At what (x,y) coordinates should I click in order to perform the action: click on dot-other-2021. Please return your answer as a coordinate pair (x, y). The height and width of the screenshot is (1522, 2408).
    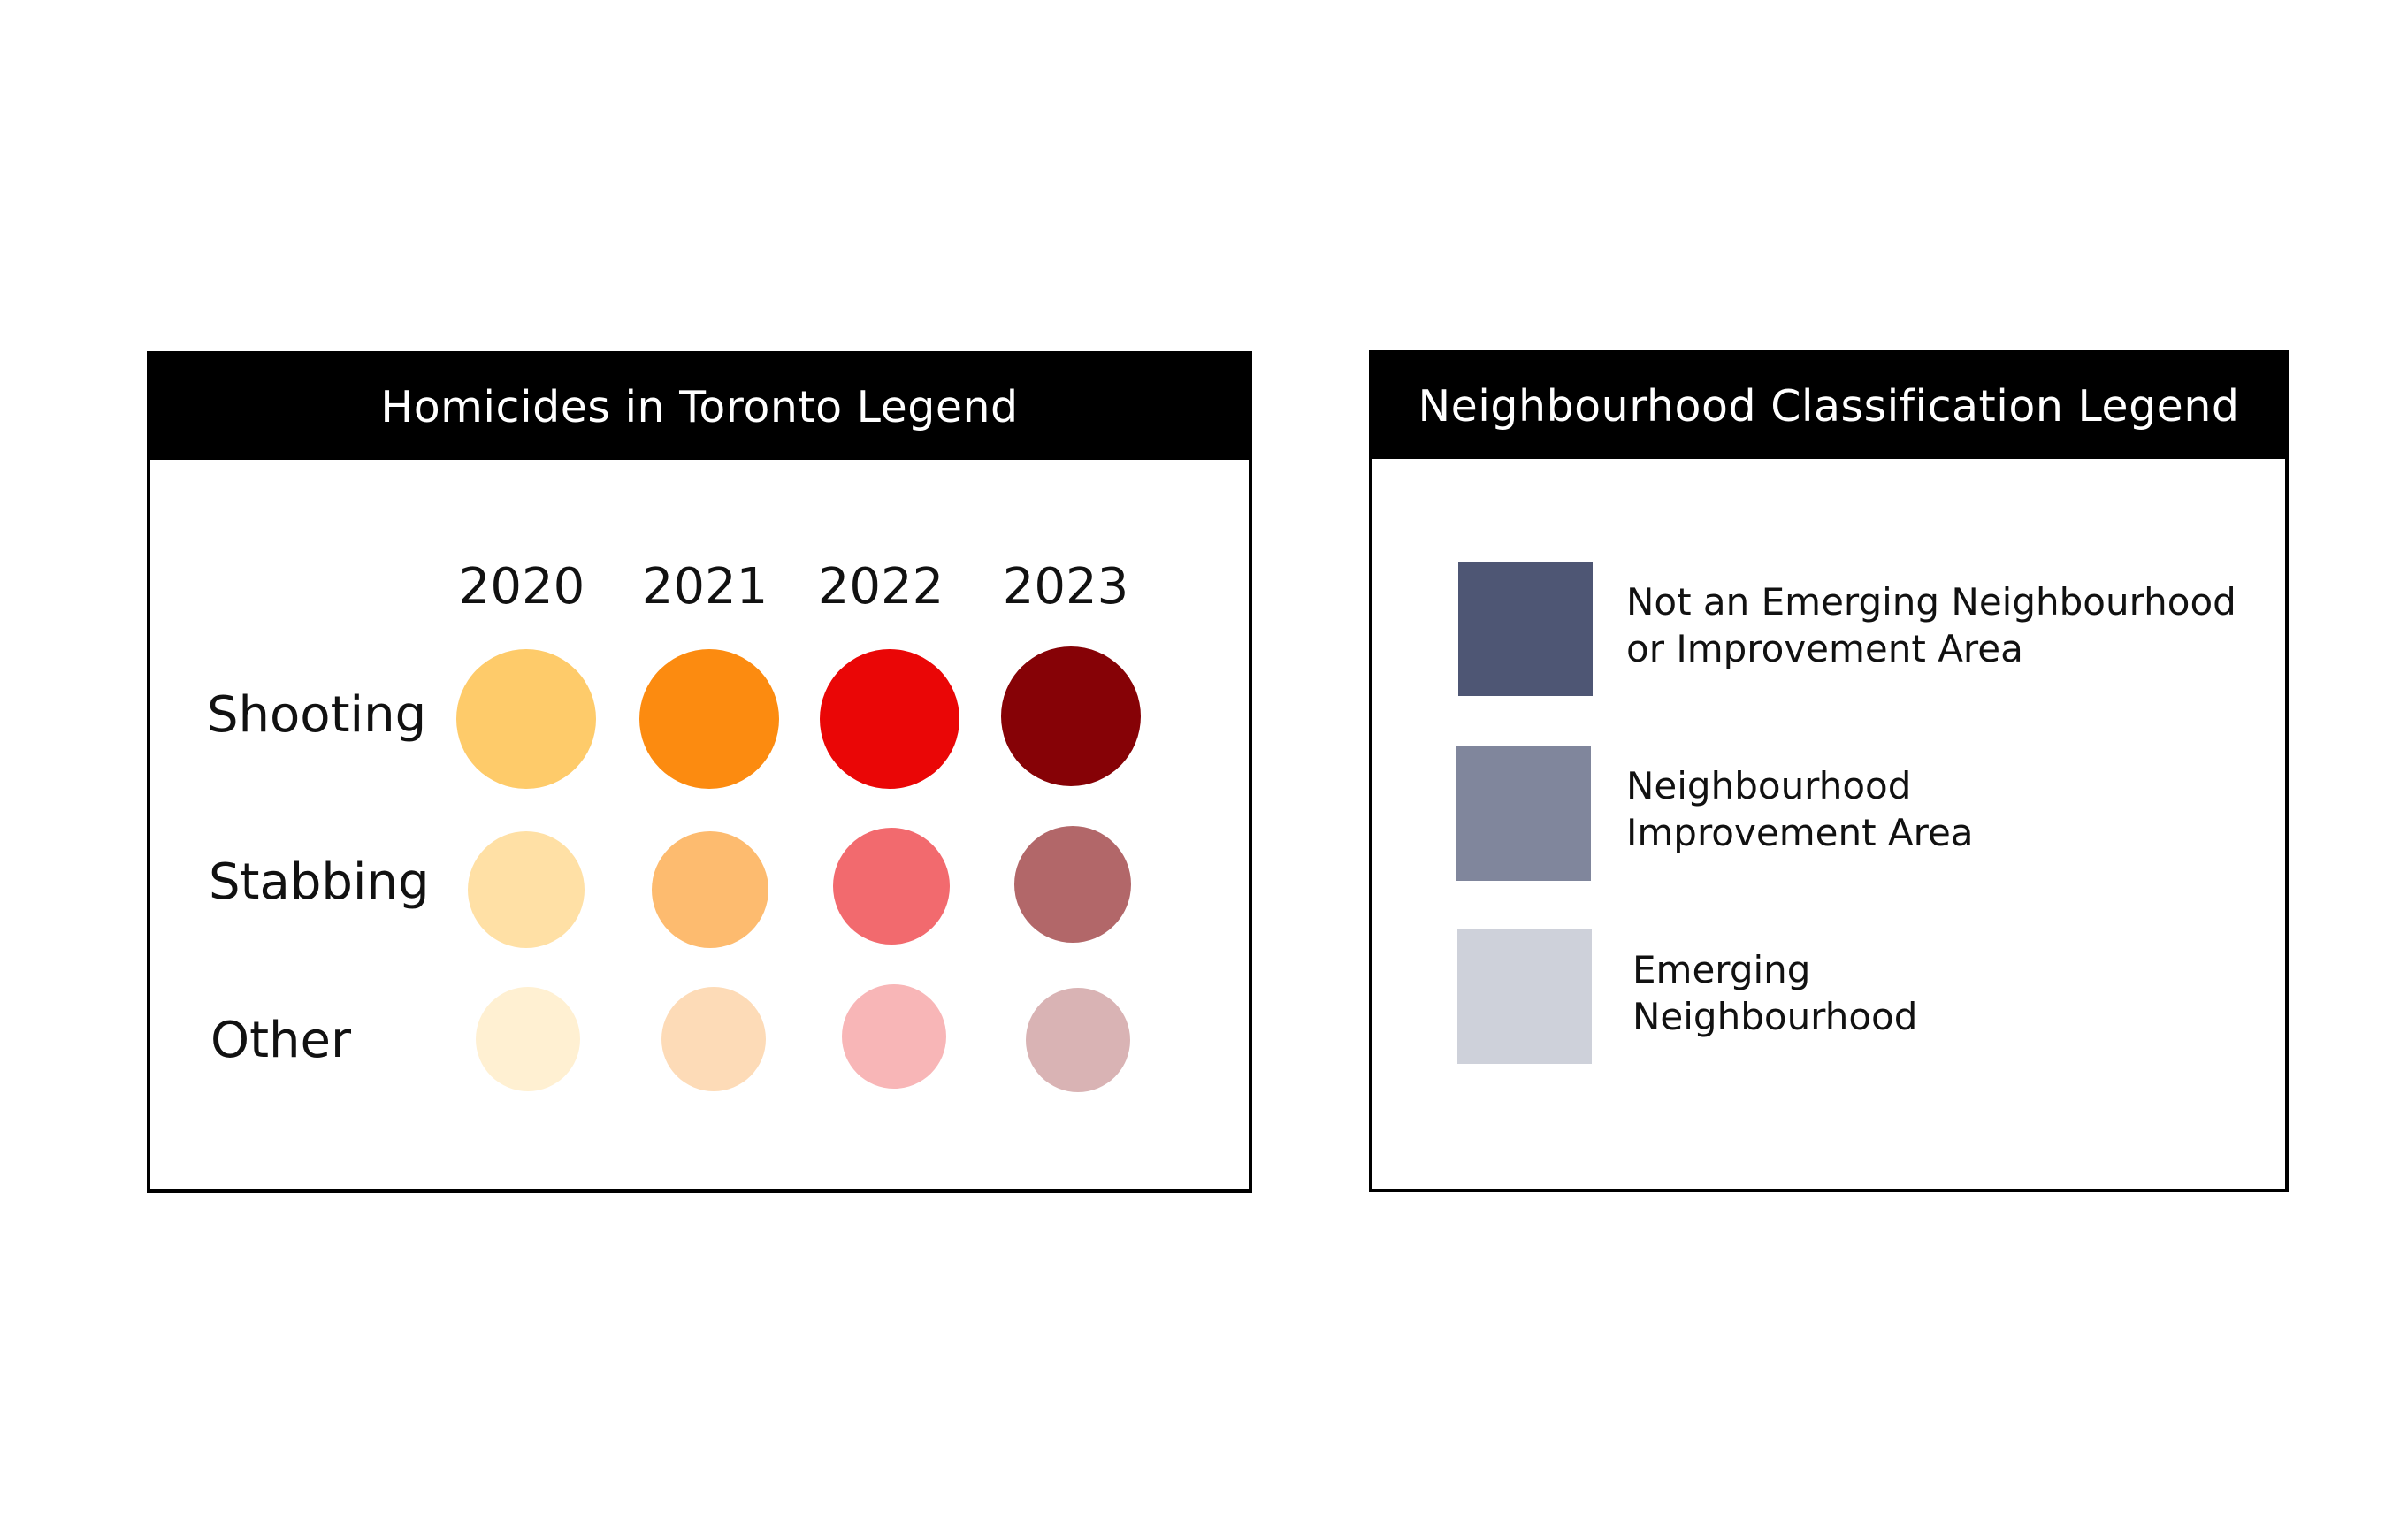
    Looking at the image, I should click on (713, 1039).